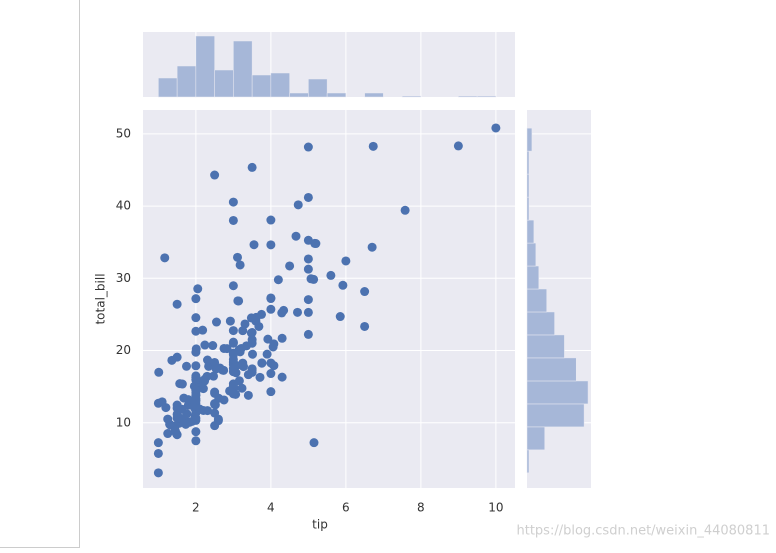  Describe the element at coordinates (123, 278) in the screenshot. I see `y-tick-label: 30` at that location.